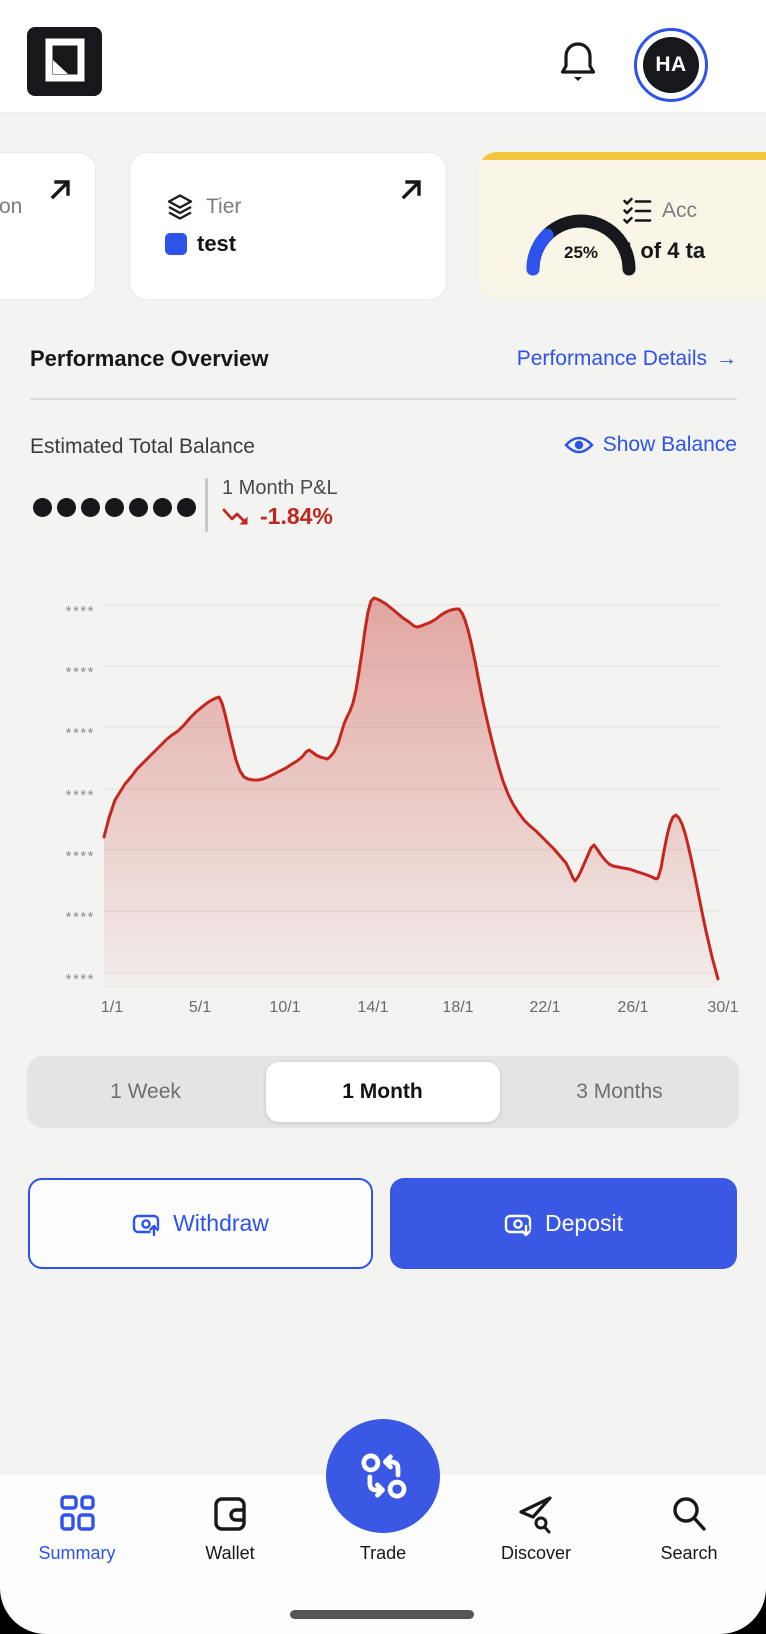 This screenshot has width=766, height=1634. Describe the element at coordinates (383, 1535) in the screenshot. I see `nav-item-trade: Trade` at that location.